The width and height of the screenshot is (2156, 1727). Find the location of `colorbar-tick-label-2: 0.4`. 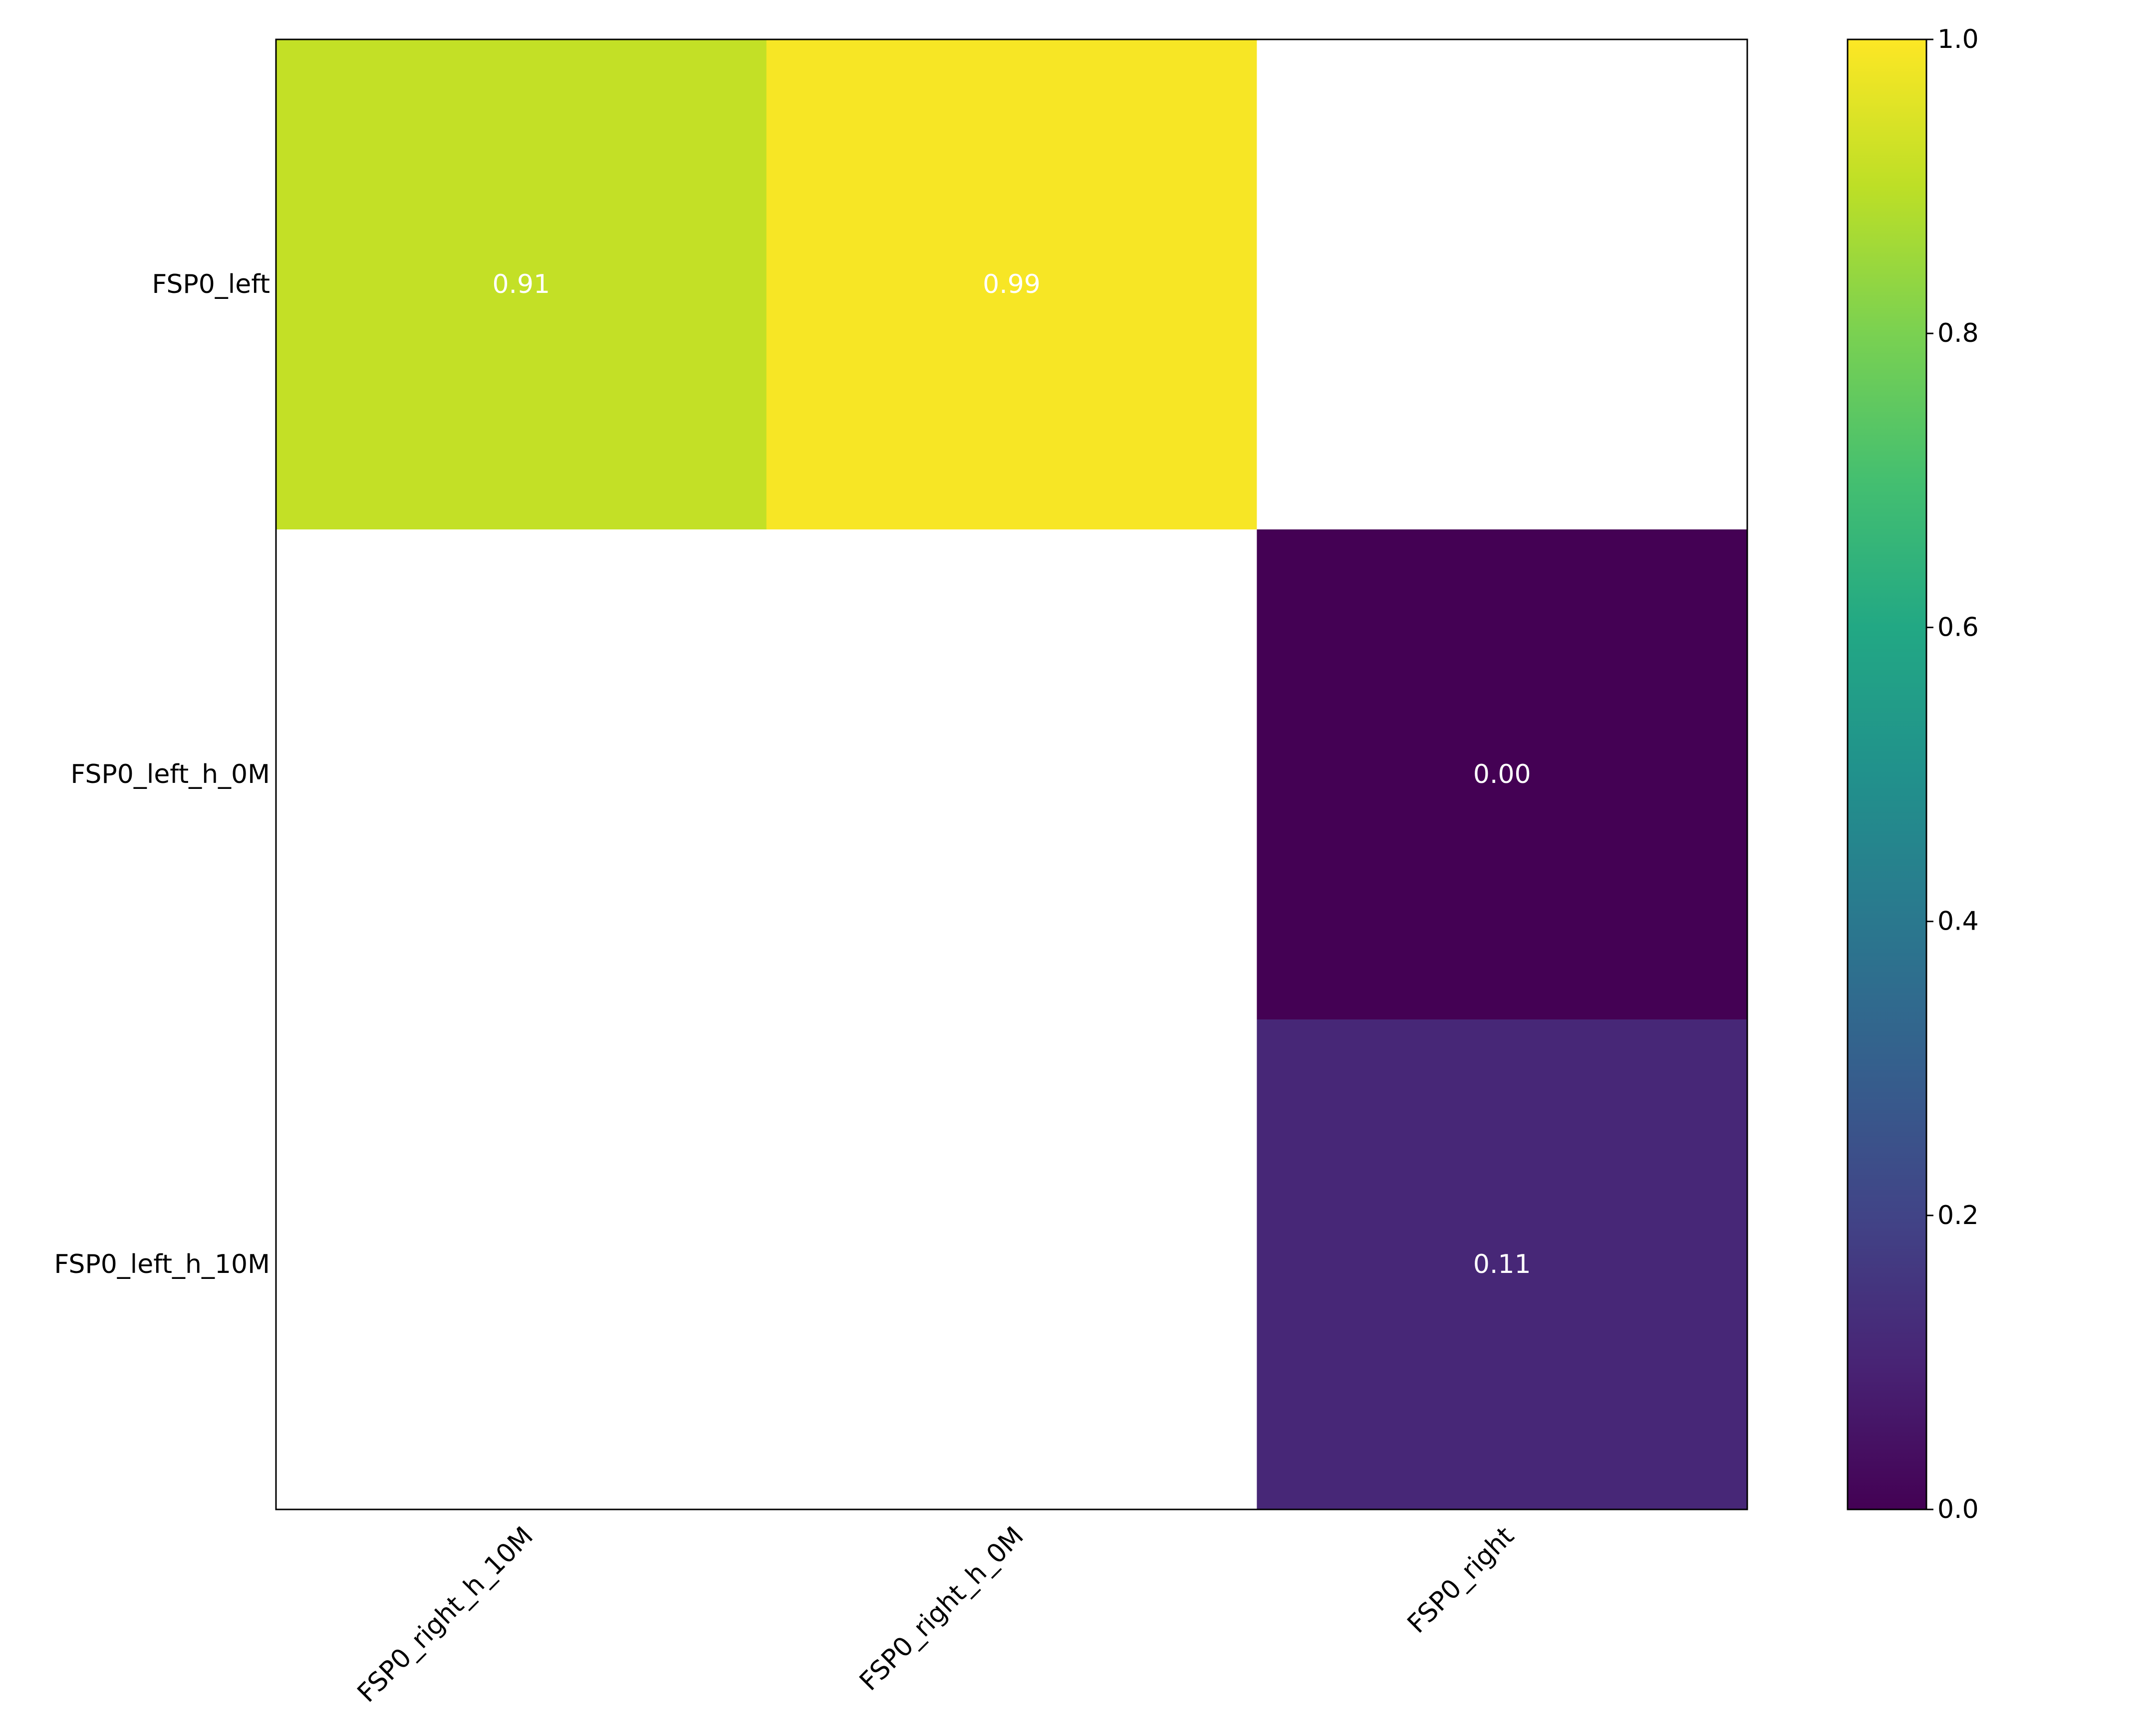

colorbar-tick-label-2: 0.4 is located at coordinates (1958, 922).